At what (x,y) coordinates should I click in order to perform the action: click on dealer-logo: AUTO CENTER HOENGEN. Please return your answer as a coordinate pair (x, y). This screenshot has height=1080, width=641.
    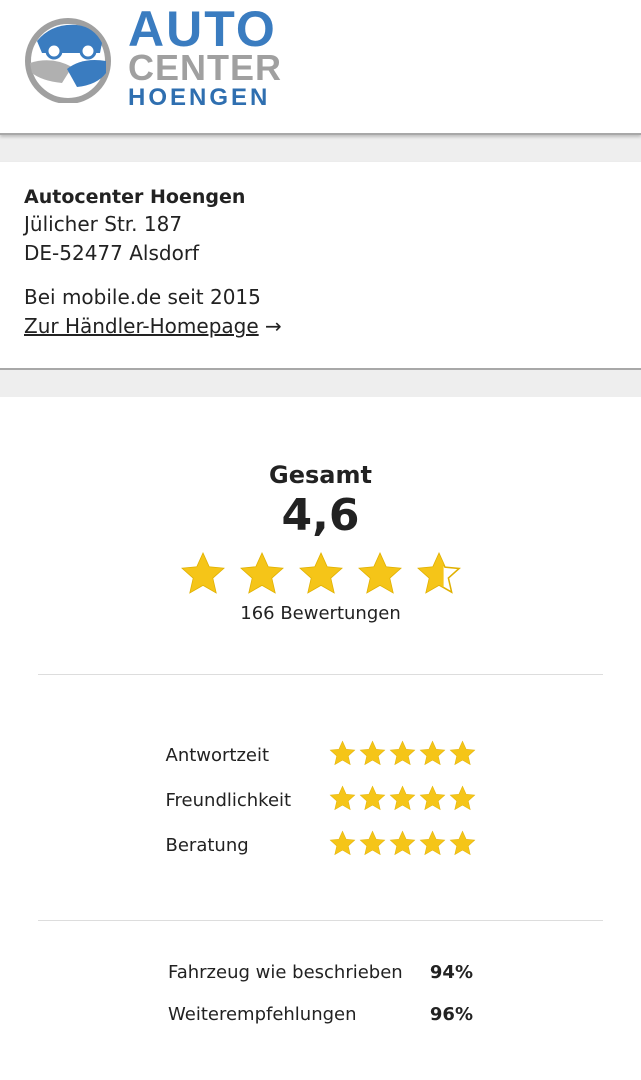
    Looking at the image, I should click on (152, 57).